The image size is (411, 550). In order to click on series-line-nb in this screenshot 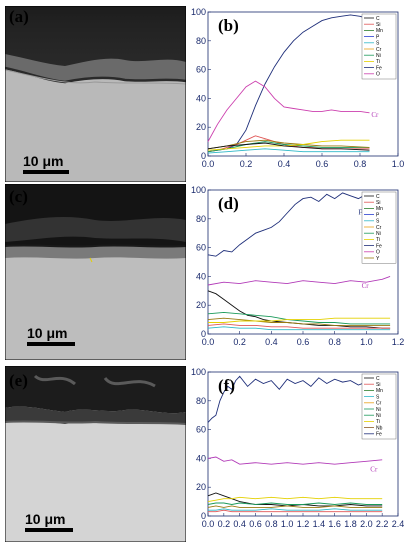, I will do `click(295, 511)`.